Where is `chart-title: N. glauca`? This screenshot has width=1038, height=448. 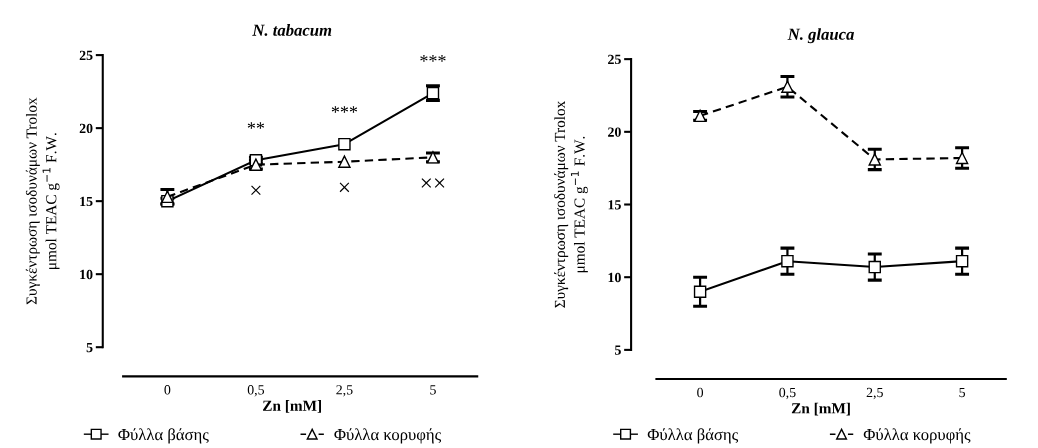 chart-title: N. glauca is located at coordinates (820, 36).